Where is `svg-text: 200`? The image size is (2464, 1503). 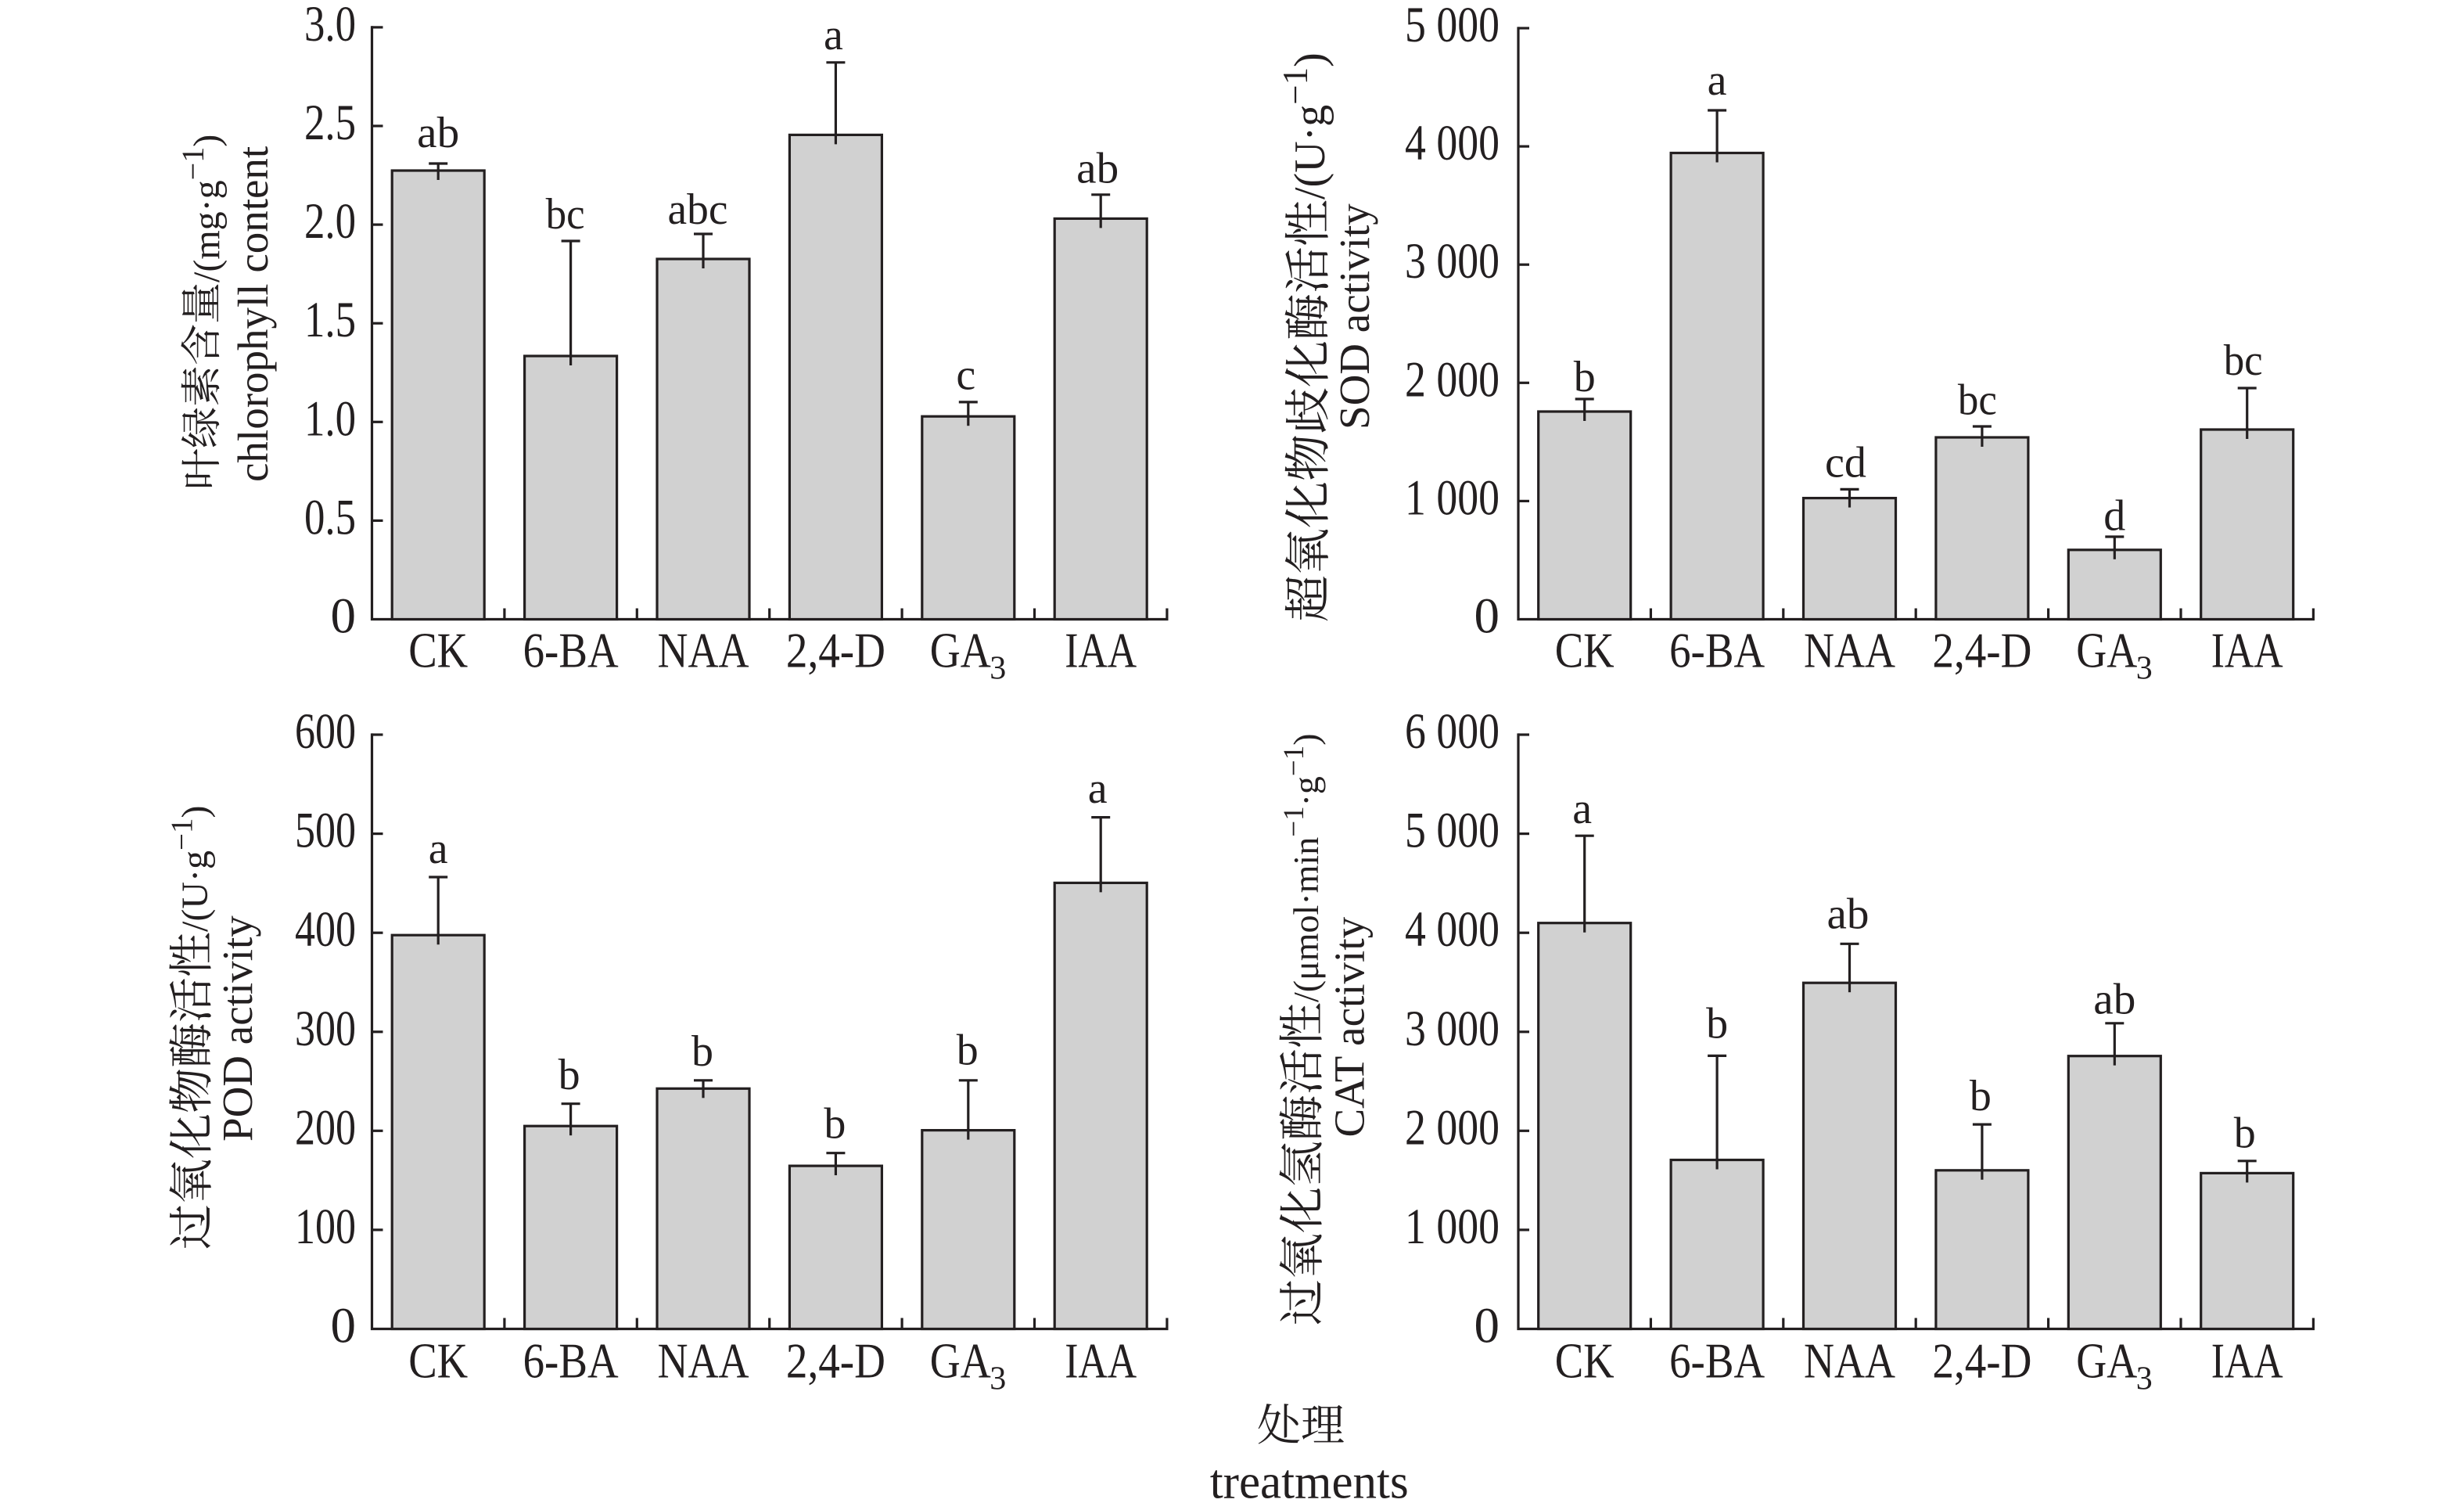
svg-text: 200 is located at coordinates (325, 1127).